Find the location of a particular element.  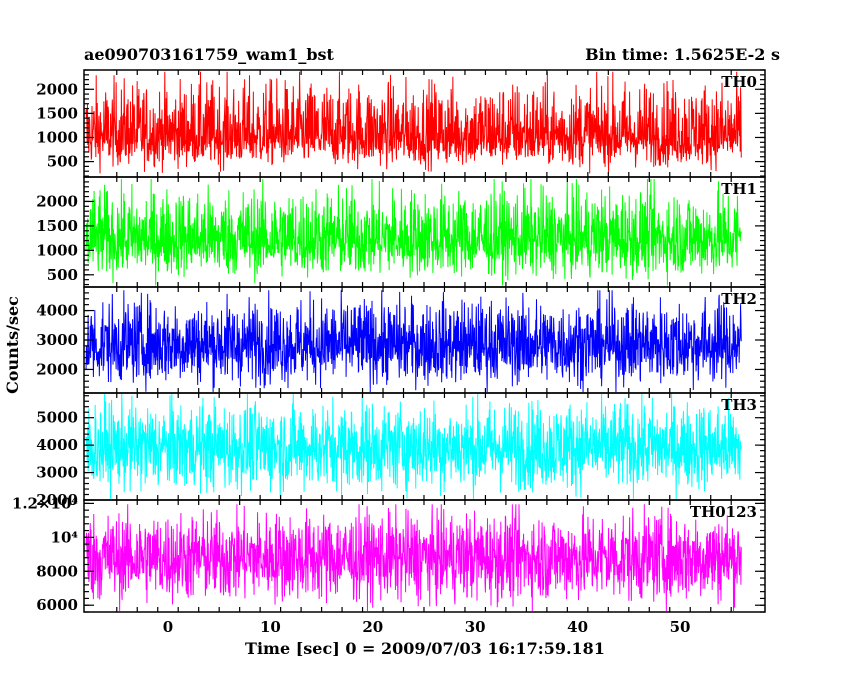

panel-label-th0123: TH0123 is located at coordinates (723, 512).